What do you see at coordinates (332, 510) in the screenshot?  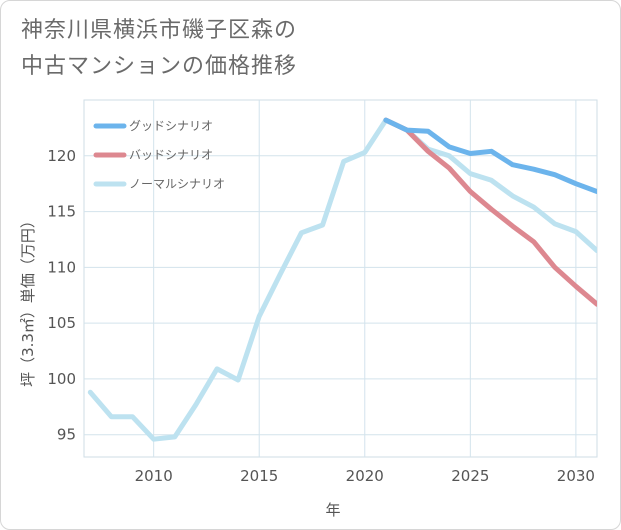 I see `x-axis-label: 年` at bounding box center [332, 510].